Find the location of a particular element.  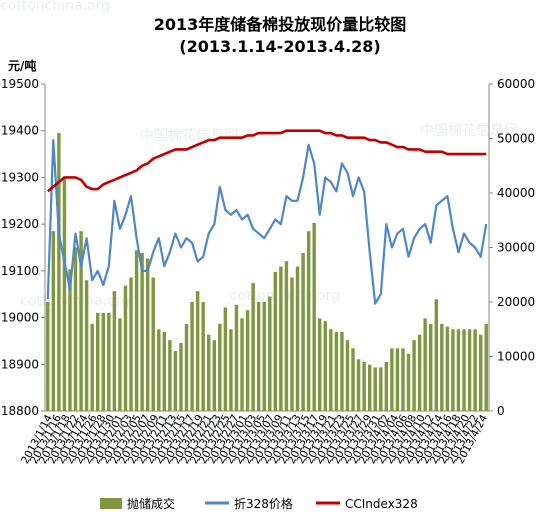

y-right-tick-label: 40000 is located at coordinates (516, 193).